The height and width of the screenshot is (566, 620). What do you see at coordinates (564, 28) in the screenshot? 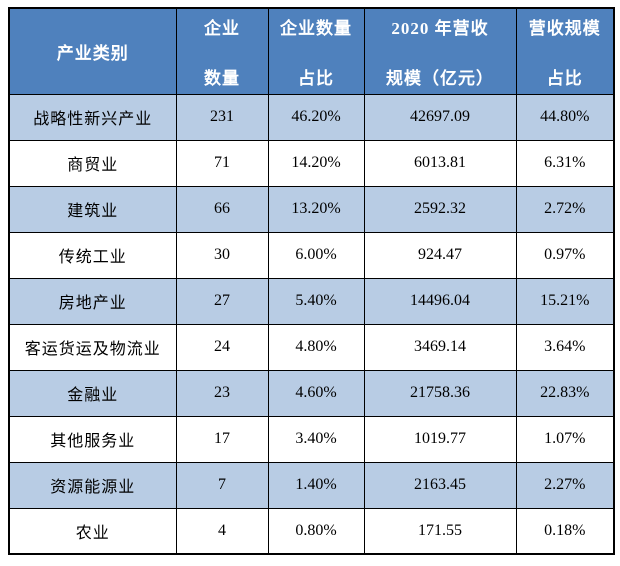
I see `header-label: 营收规模` at bounding box center [564, 28].